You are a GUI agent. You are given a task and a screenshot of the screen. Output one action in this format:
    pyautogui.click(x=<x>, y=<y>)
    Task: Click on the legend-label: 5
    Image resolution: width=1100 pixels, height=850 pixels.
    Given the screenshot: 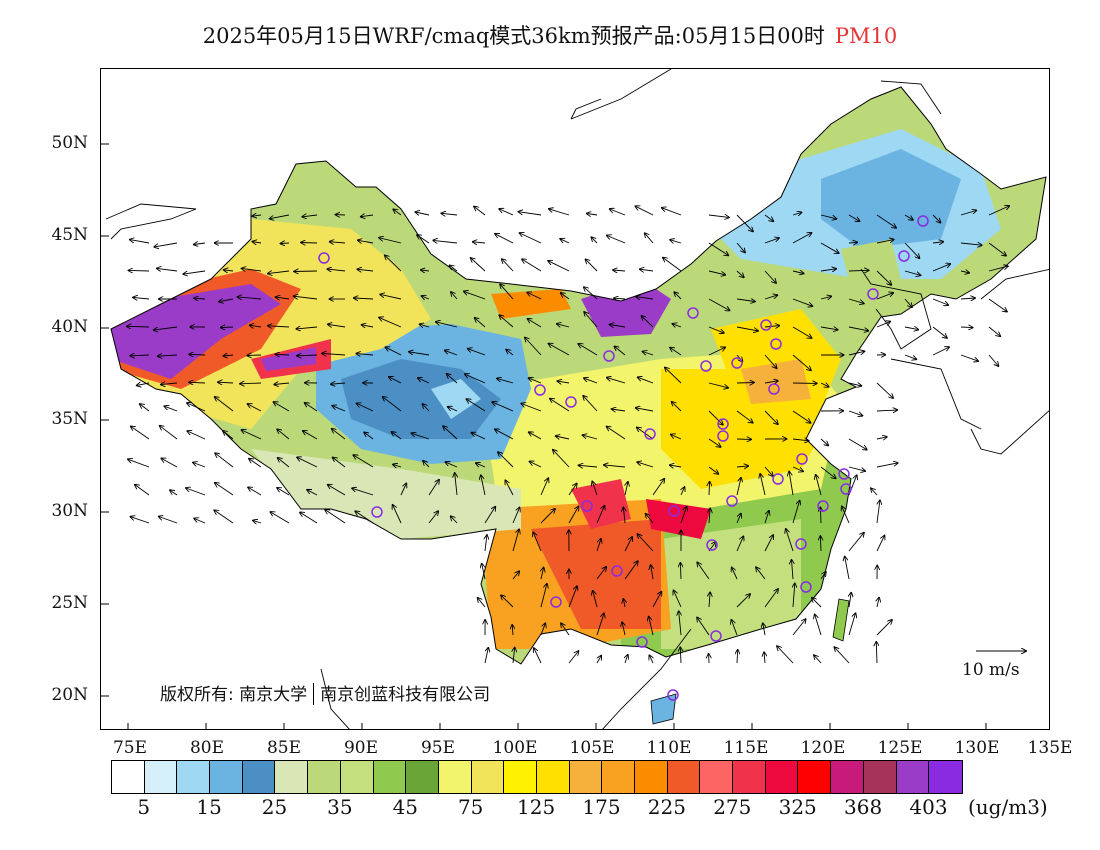 What is the action you would take?
    pyautogui.click(x=144, y=807)
    